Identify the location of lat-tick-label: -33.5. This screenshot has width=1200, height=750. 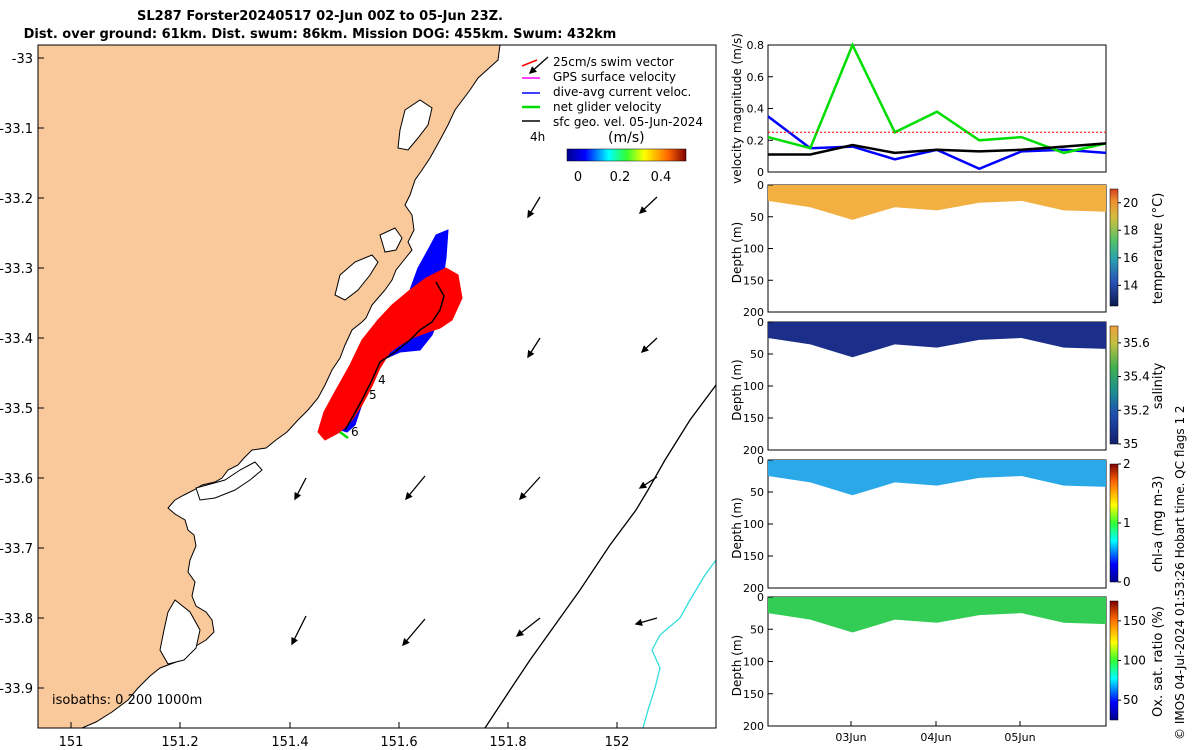
(16, 409).